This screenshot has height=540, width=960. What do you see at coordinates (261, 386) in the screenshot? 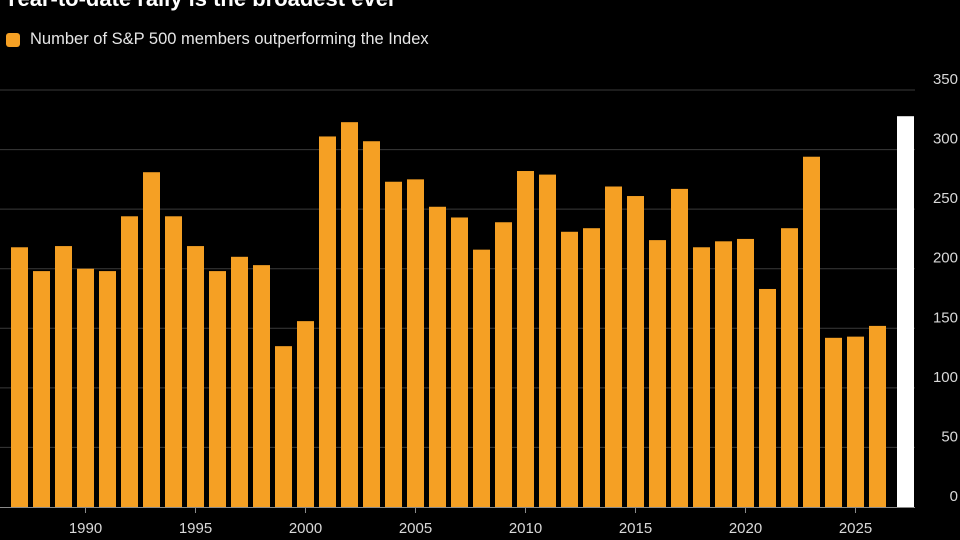
I see `bar-1998` at bounding box center [261, 386].